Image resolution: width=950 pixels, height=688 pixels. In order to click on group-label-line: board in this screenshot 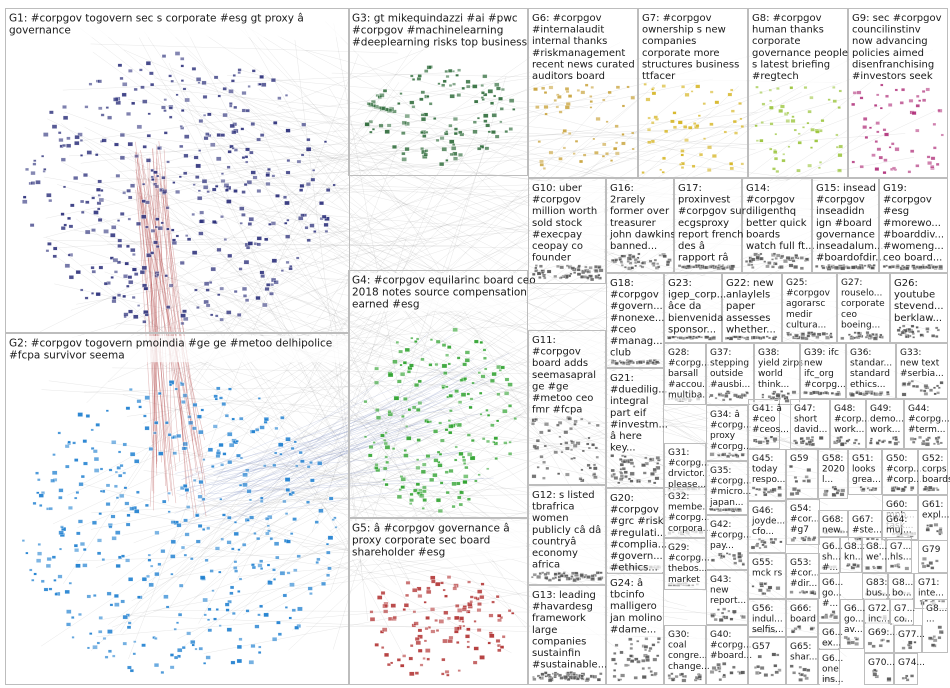, I will do `click(803, 620)`.